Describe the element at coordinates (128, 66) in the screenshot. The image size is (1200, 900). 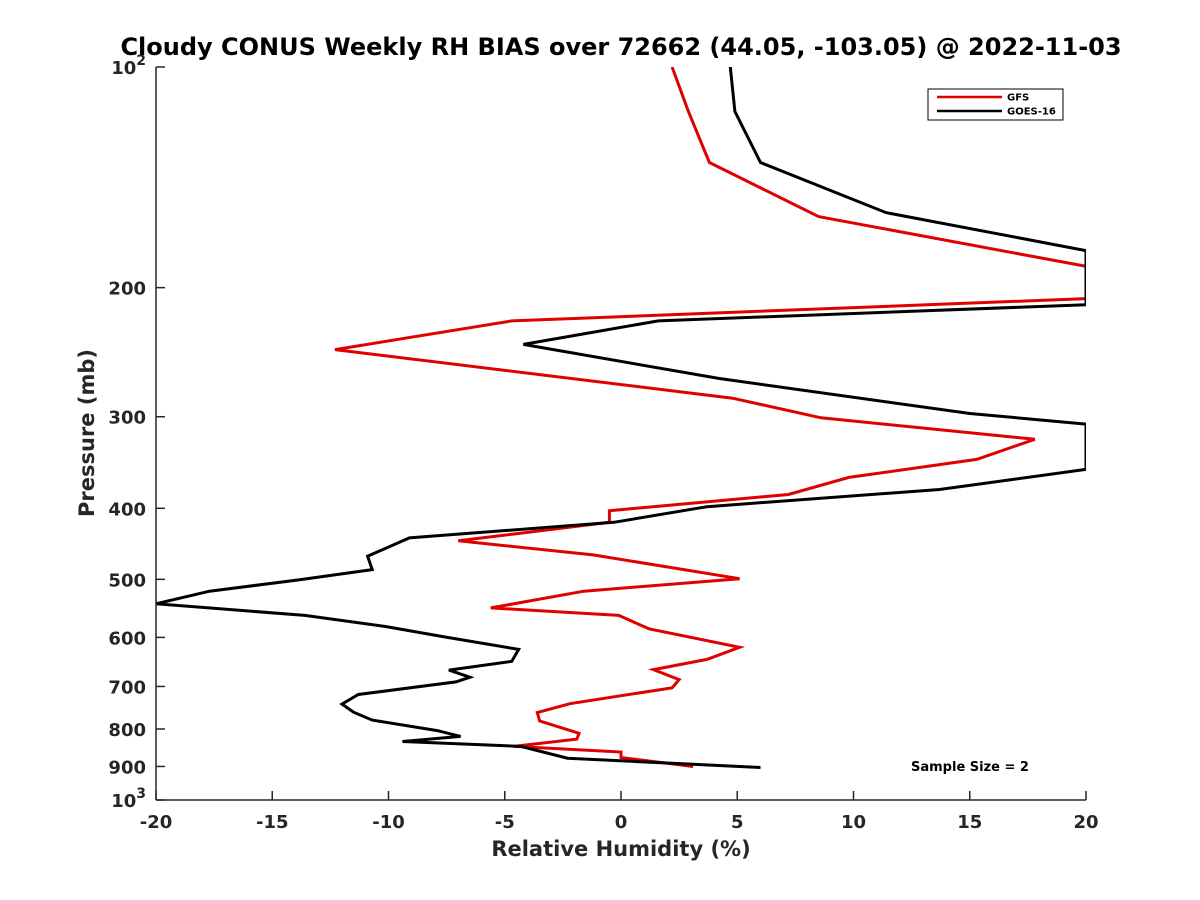
I see `y-tick-label: 10²` at that location.